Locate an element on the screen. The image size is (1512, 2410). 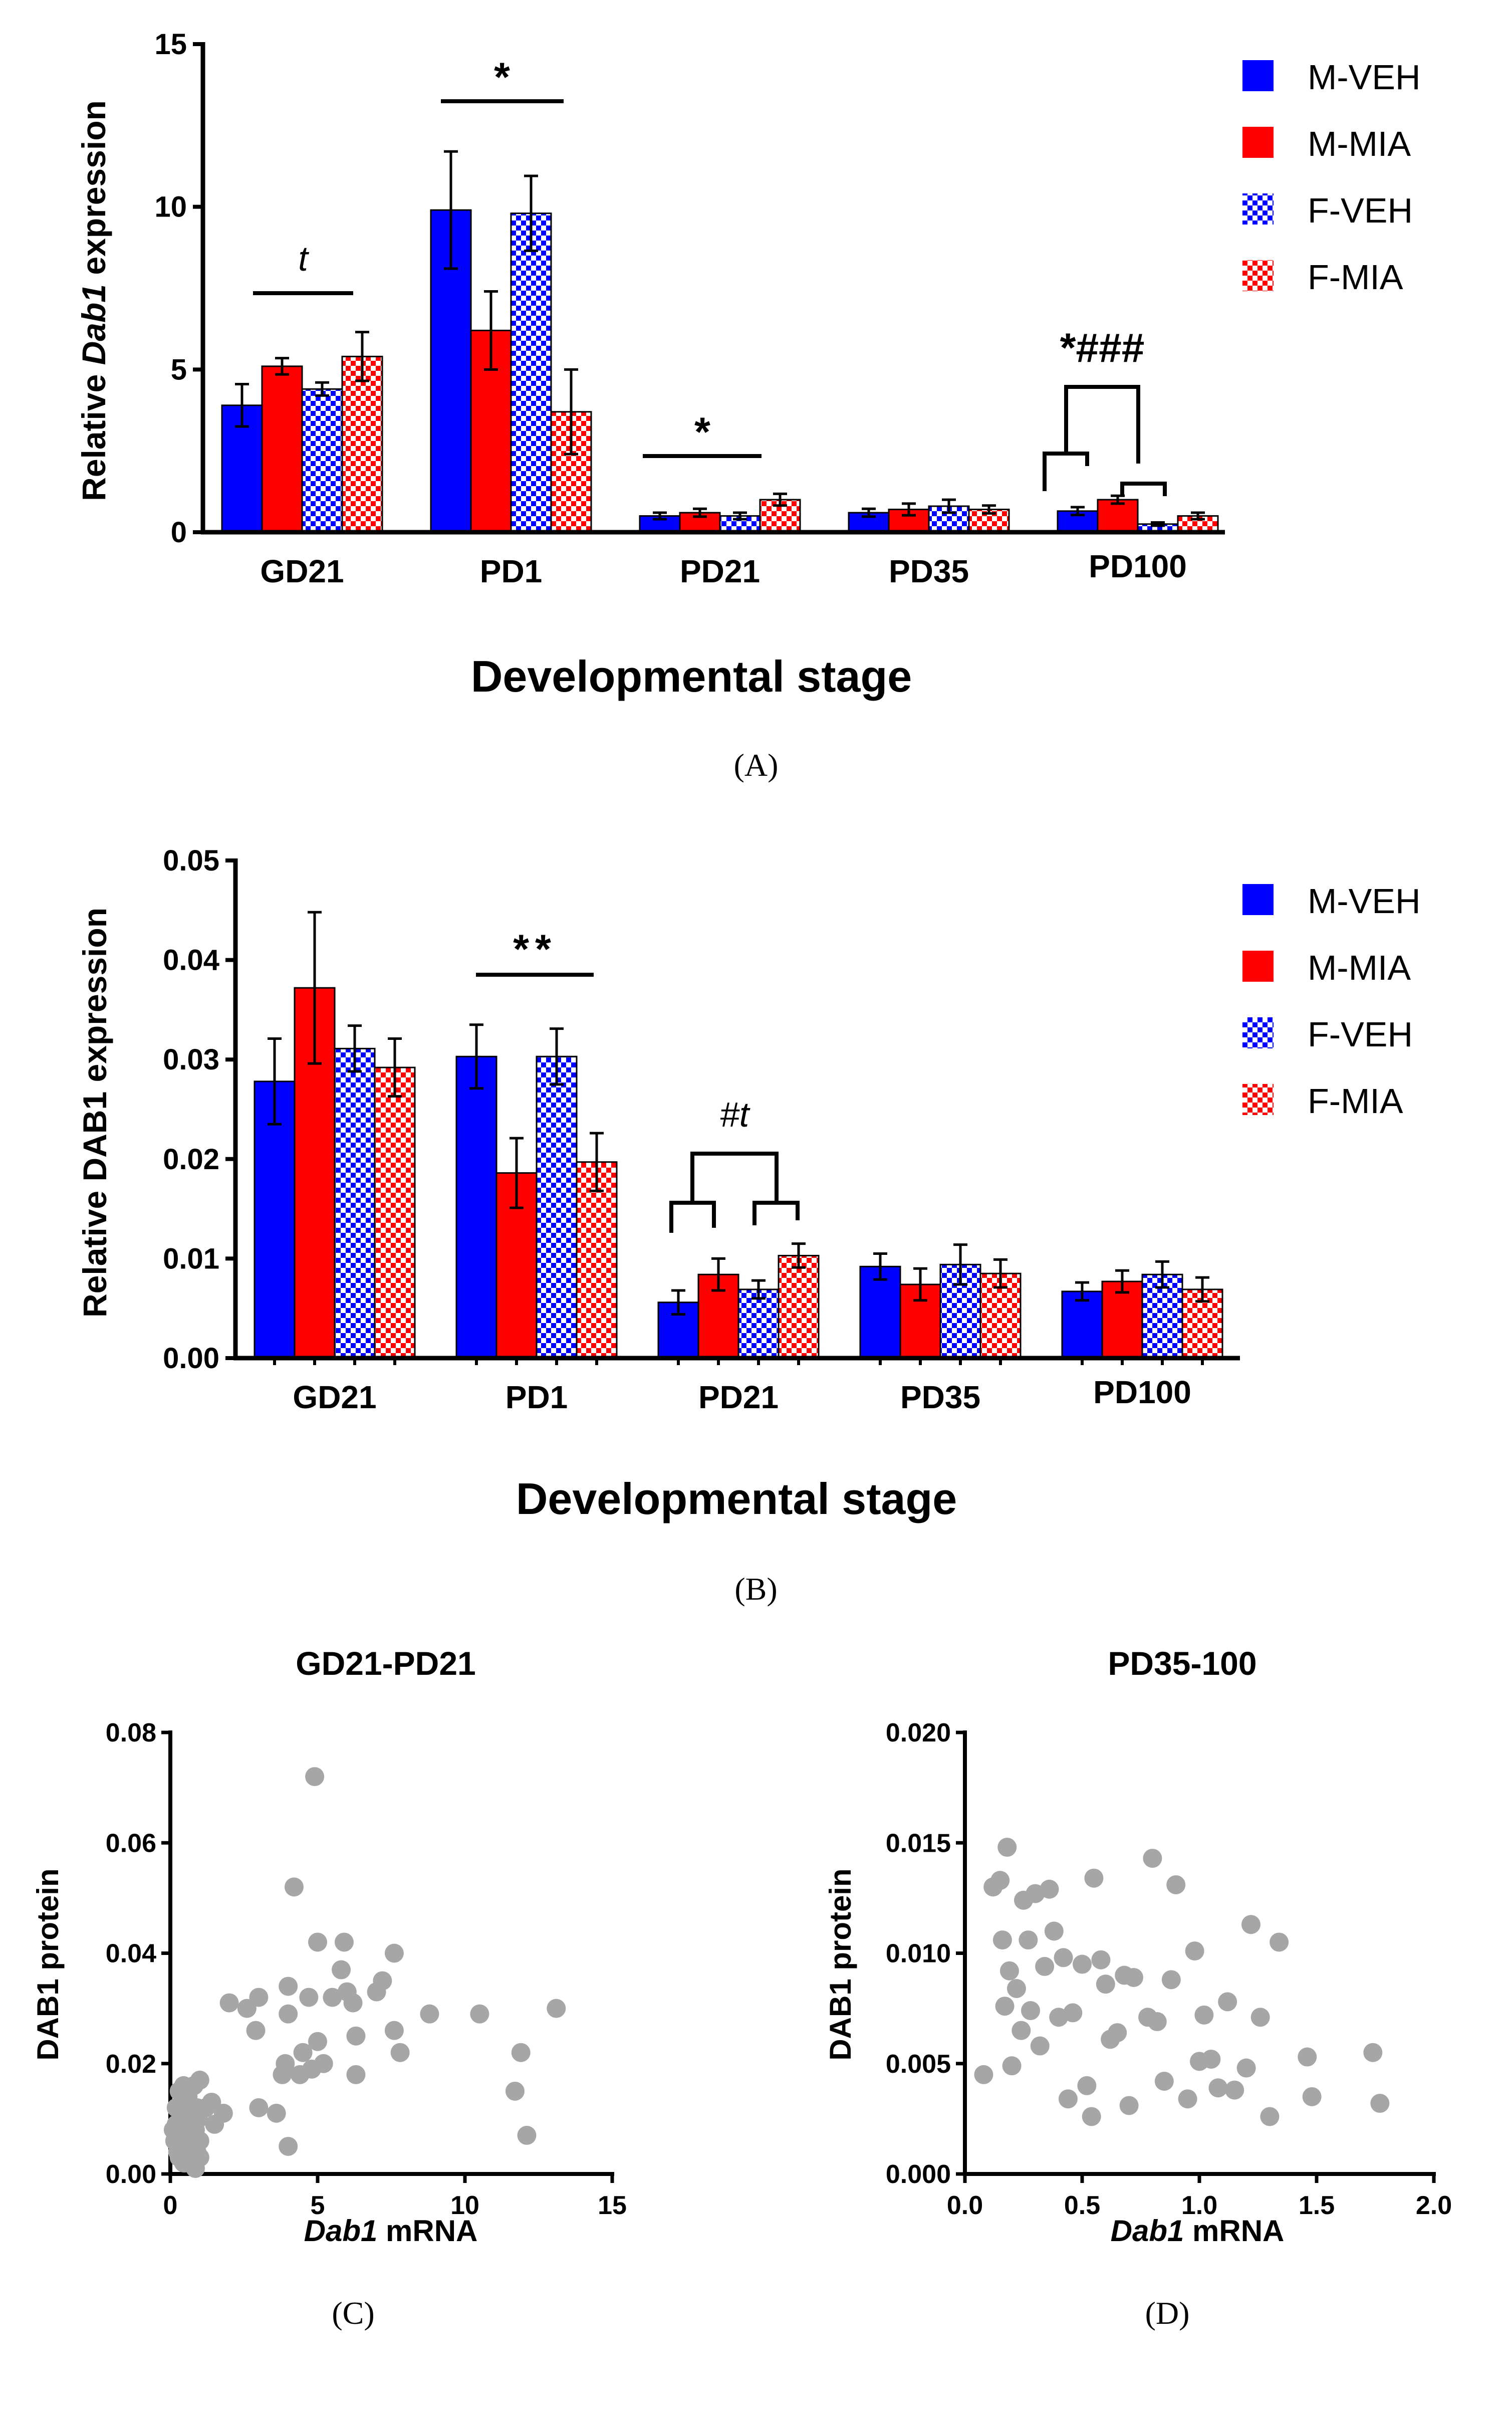
y-tick-label: 5 is located at coordinates (179, 369).